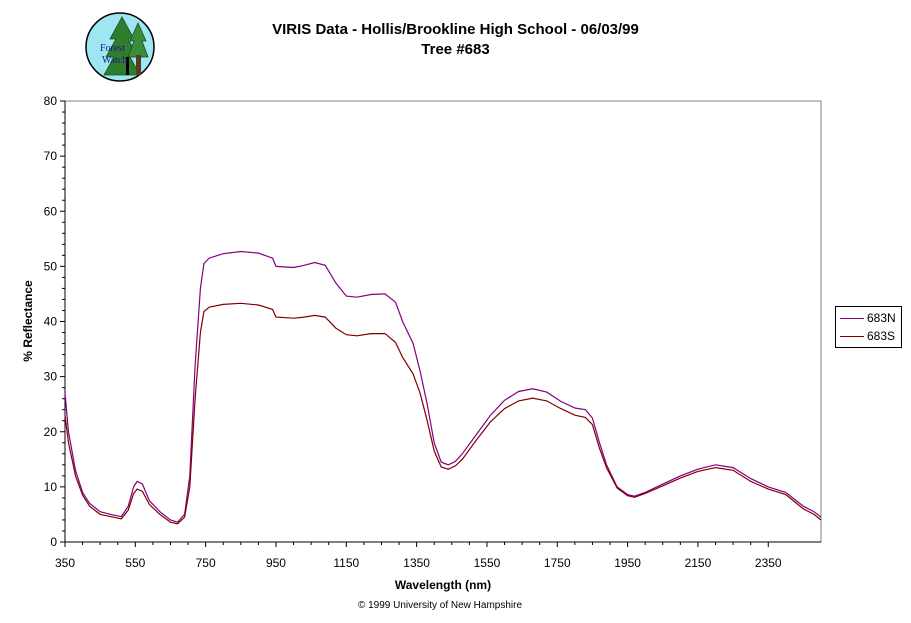  Describe the element at coordinates (440, 605) in the screenshot. I see `copyright-notice: © 1999 University of New Hampshire` at that location.